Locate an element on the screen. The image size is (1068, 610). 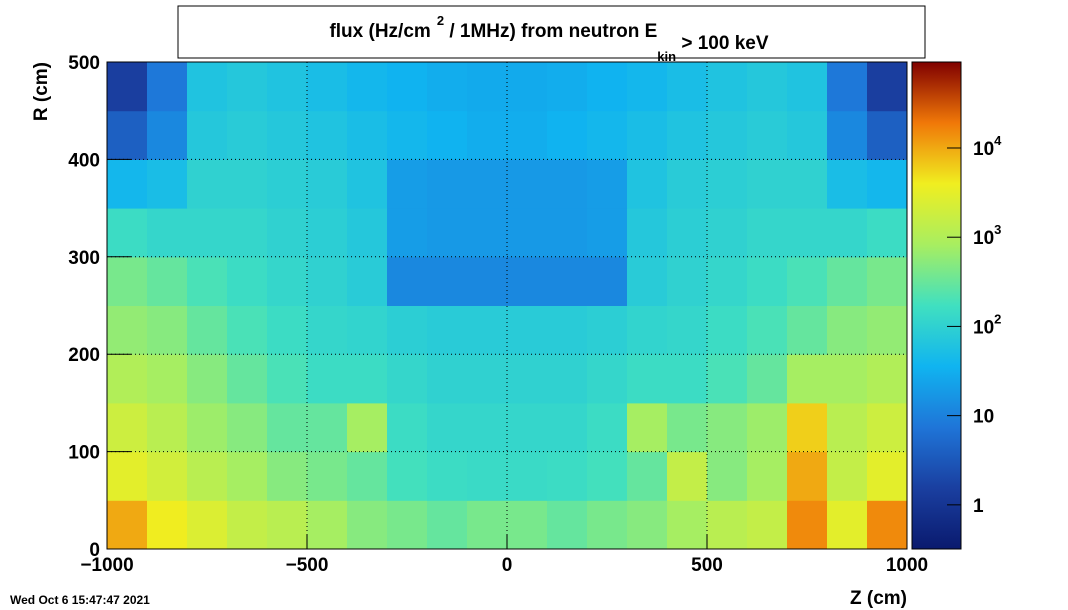
colorbar-tick-base: 10 is located at coordinates (983, 238).